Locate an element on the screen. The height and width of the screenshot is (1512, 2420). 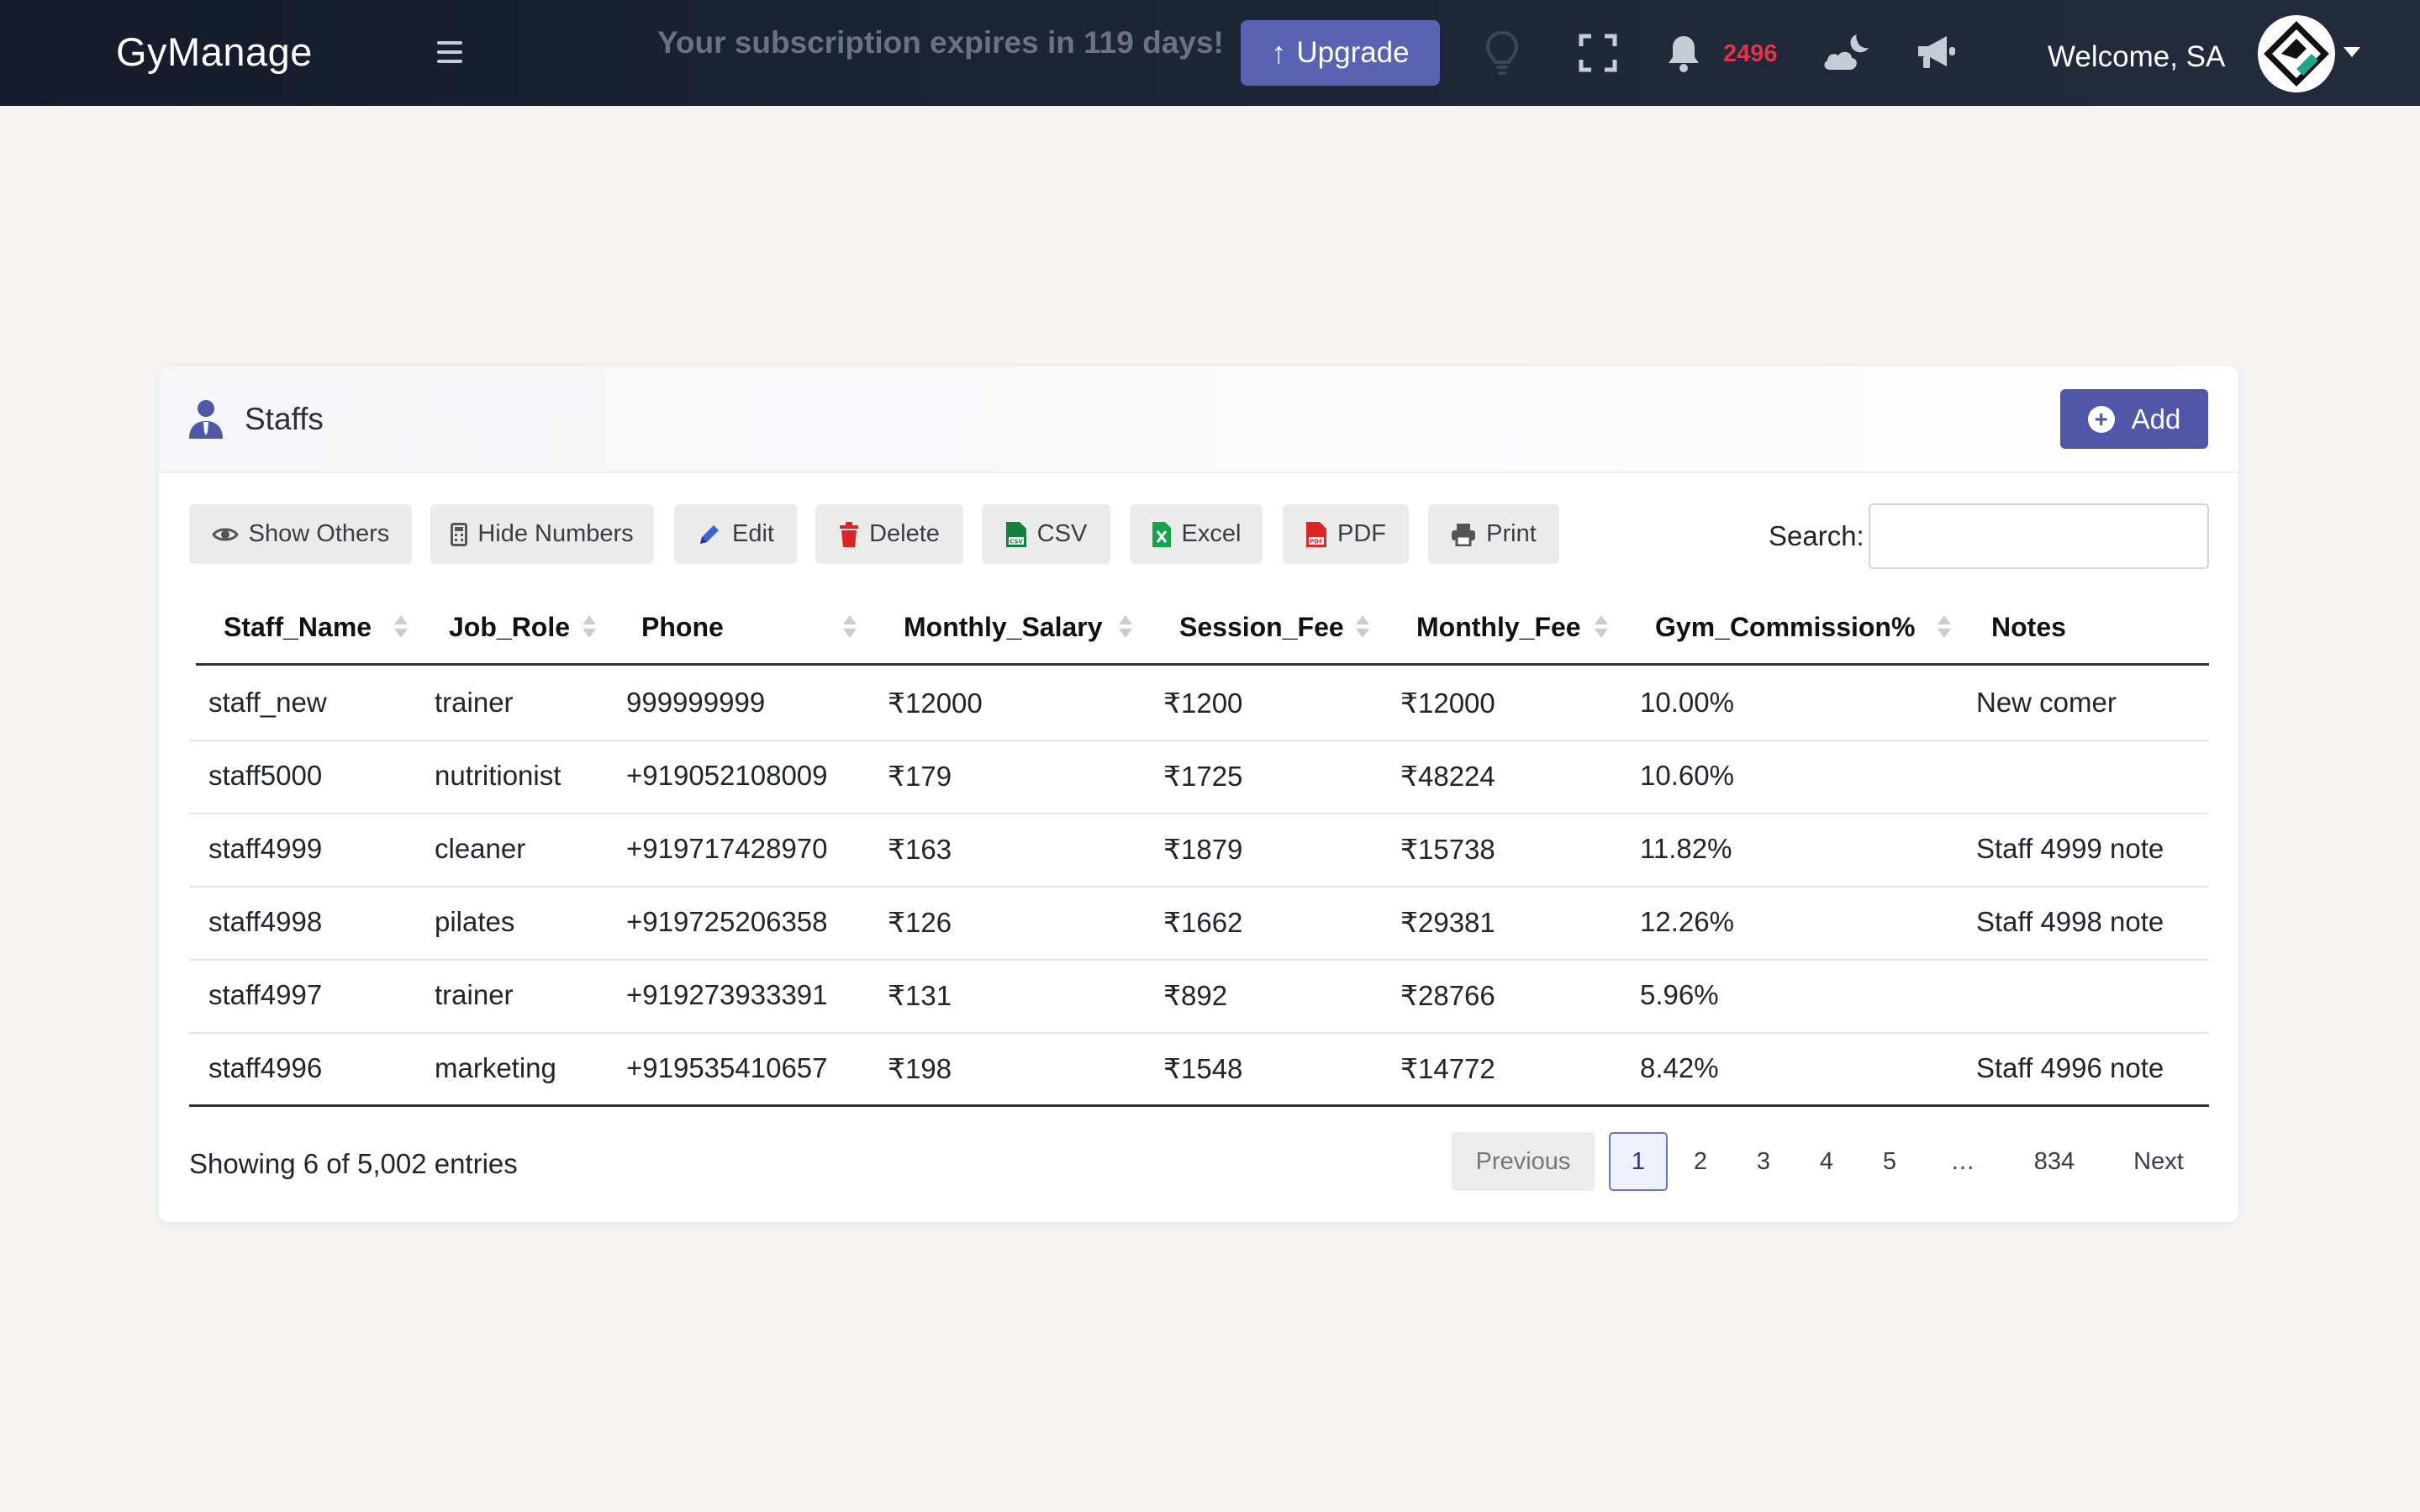
column-header-staff-name: Staff_Name is located at coordinates (298, 627).